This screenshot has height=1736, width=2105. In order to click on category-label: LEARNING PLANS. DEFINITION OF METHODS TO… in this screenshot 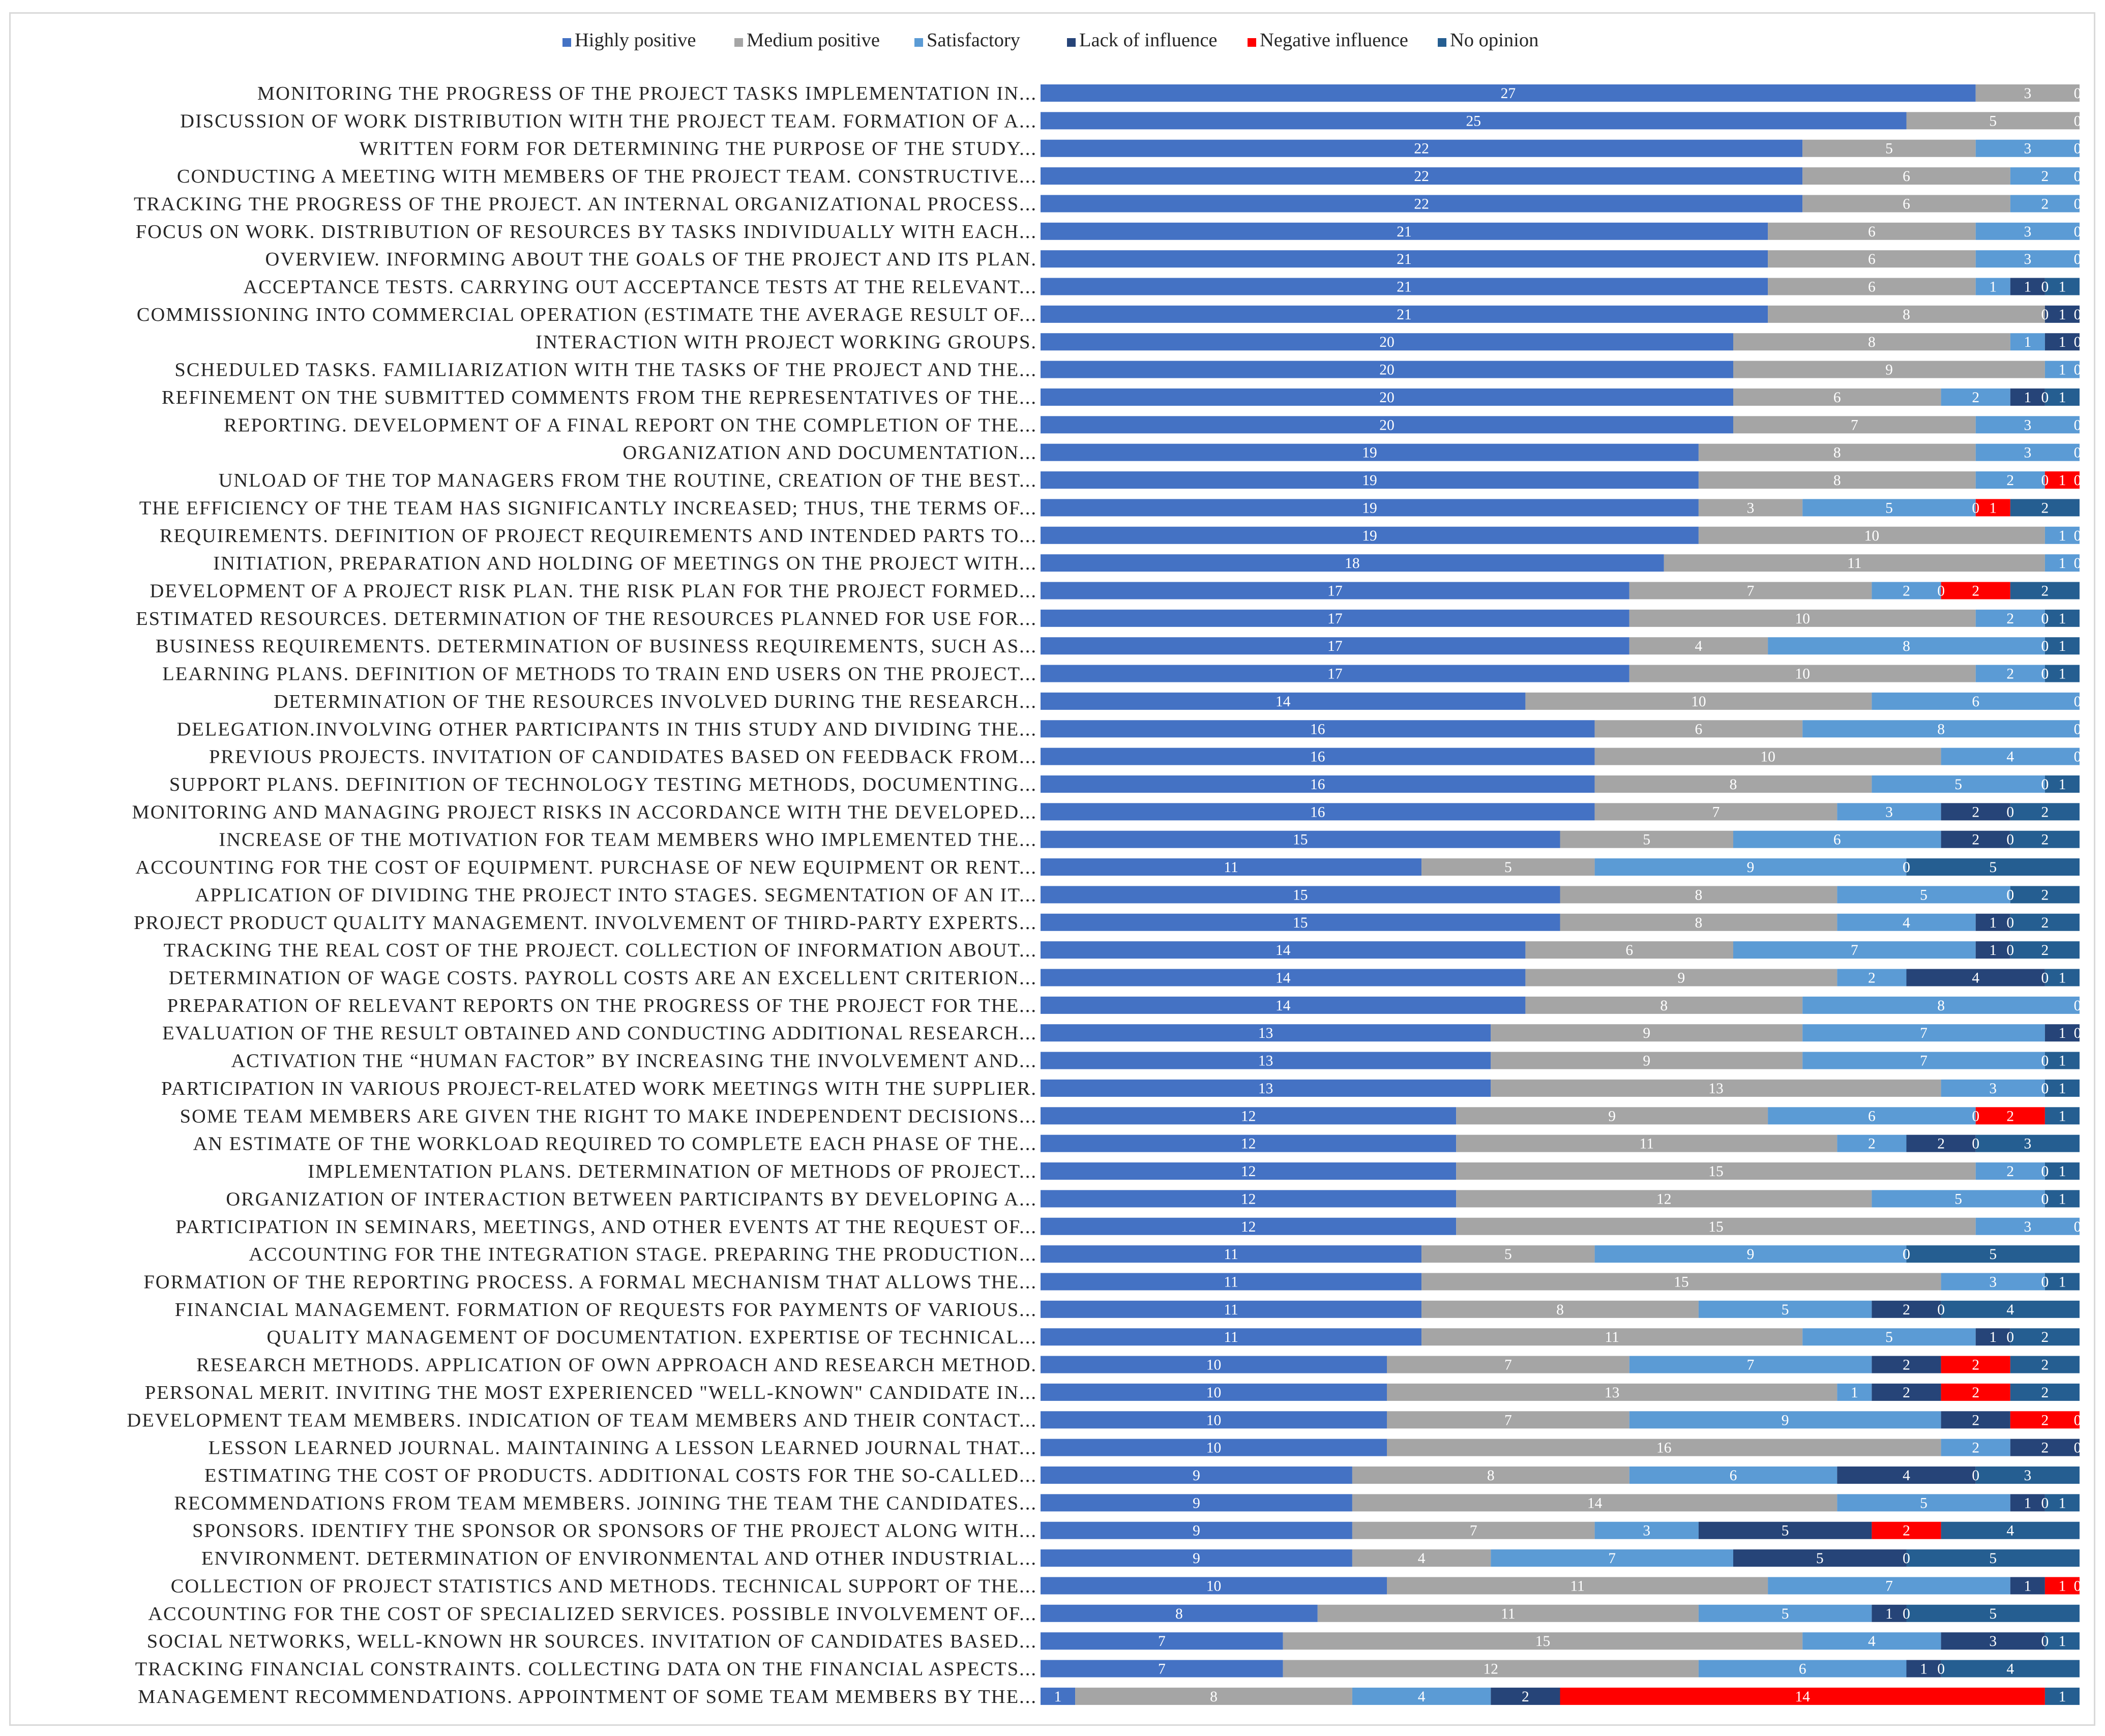, I will do `click(599, 674)`.